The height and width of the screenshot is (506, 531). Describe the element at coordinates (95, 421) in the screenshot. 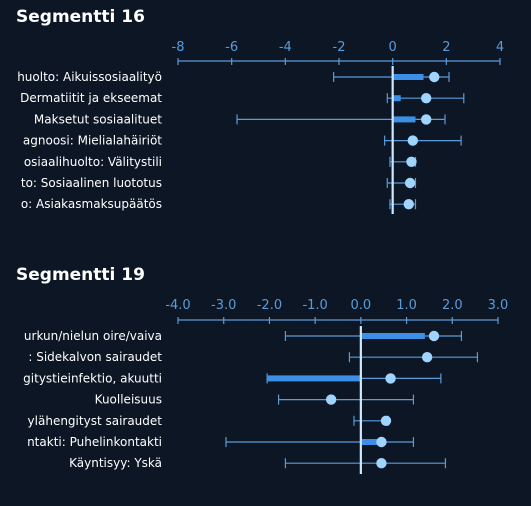

I see `category-label: ylähengityst sairaudet` at that location.